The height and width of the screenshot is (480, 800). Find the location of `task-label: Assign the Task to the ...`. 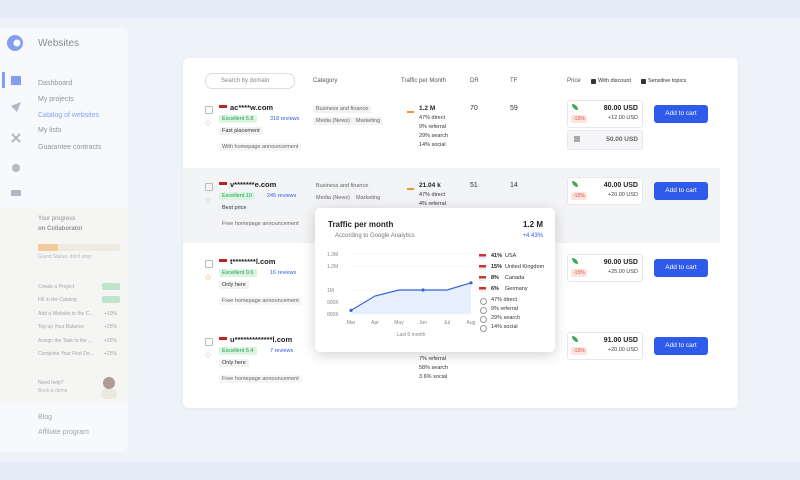

task-label: Assign the Task to the ... is located at coordinates (65, 341).